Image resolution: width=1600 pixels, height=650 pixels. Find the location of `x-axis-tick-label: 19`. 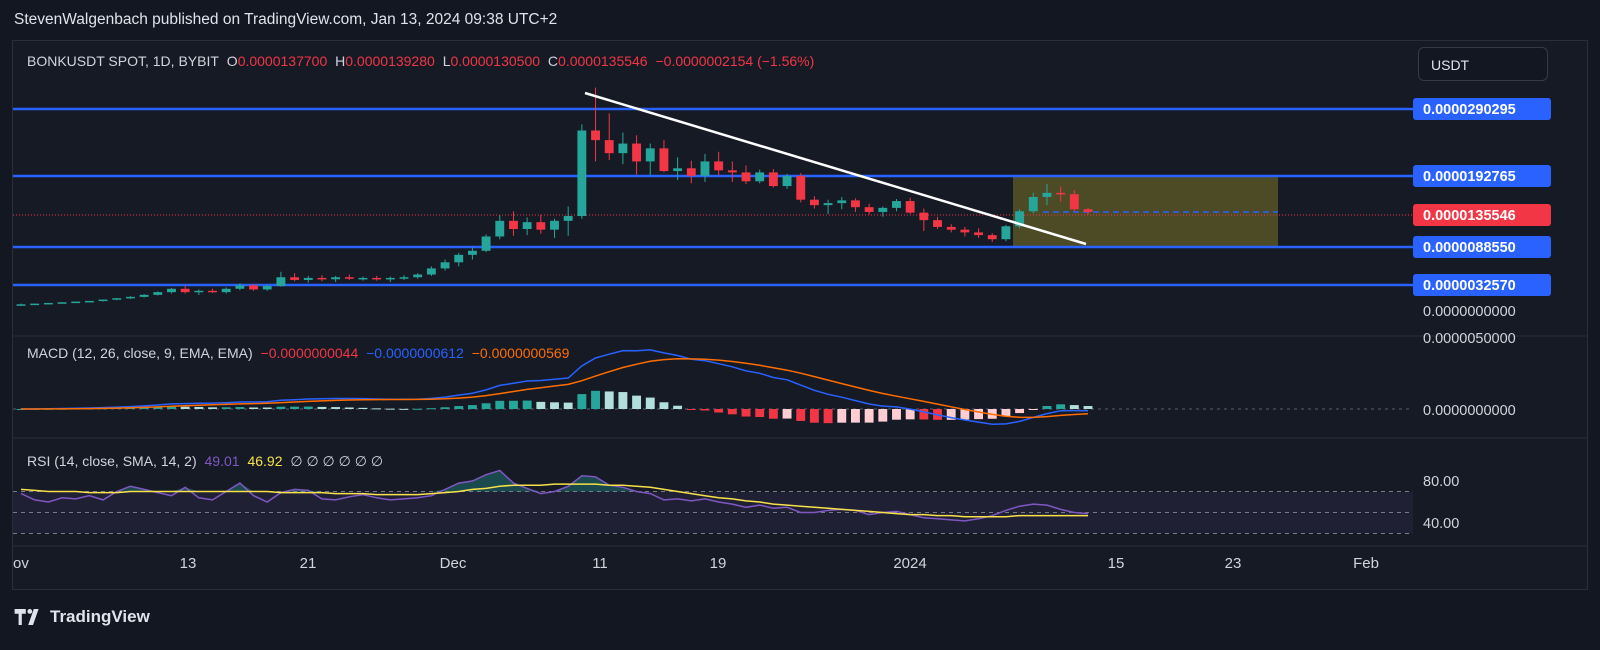

x-axis-tick-label: 19 is located at coordinates (718, 563).